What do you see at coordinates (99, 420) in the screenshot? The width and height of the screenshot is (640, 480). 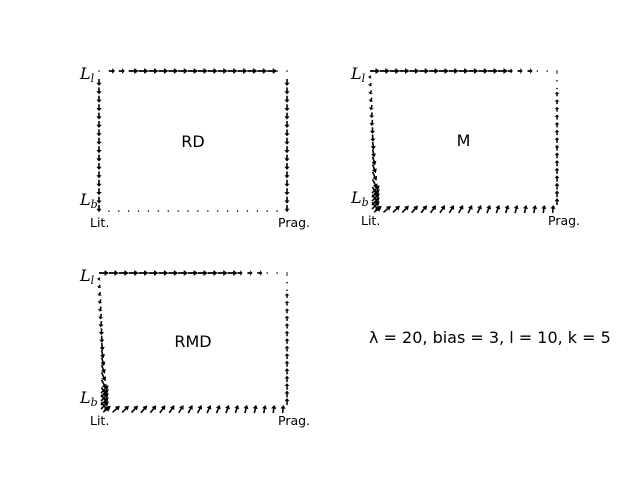 I see `x-label-left: Lit.` at bounding box center [99, 420].